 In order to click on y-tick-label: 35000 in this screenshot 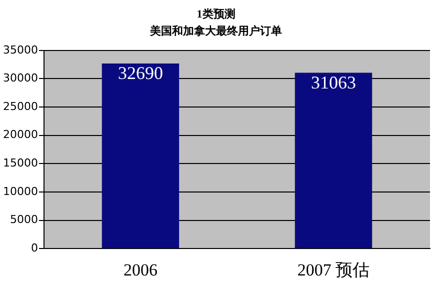, I will do `click(20, 49)`.